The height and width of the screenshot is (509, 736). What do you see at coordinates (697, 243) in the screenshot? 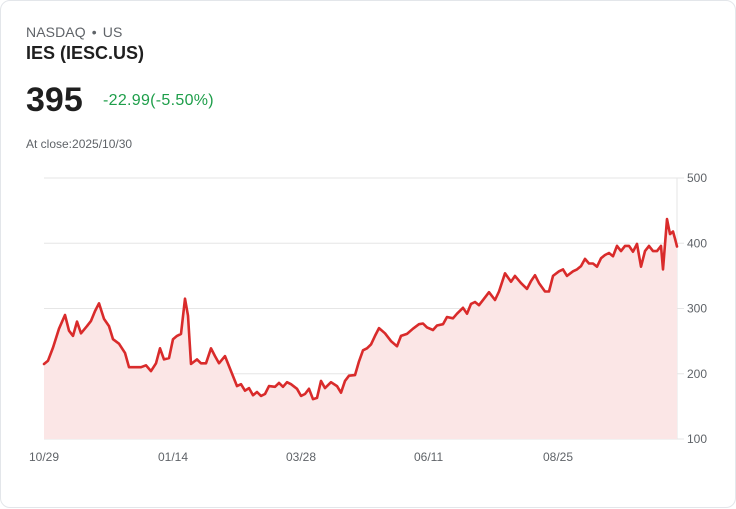
I see `y-tick-label: 400` at bounding box center [697, 243].